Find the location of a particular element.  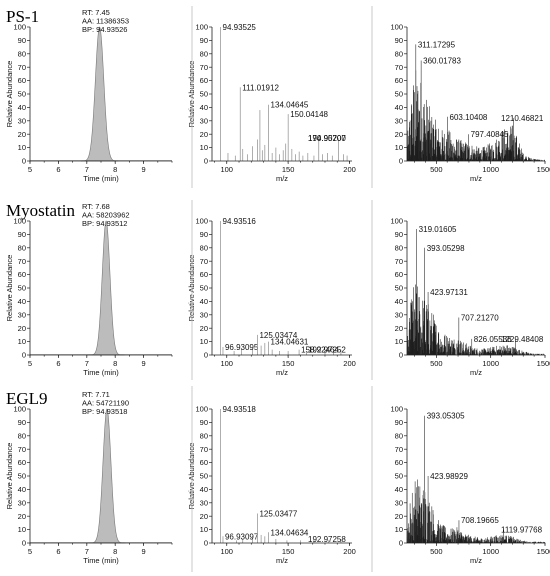

x-tick-label: 1000 is located at coordinates (490, 551).